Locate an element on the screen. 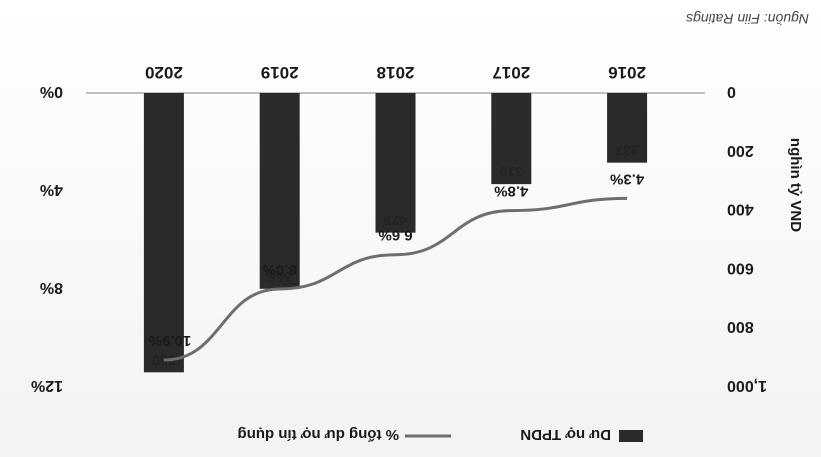 This screenshot has width=821, height=457. legend-bar-label: Dư nợ TPDN is located at coordinates (565, 434).